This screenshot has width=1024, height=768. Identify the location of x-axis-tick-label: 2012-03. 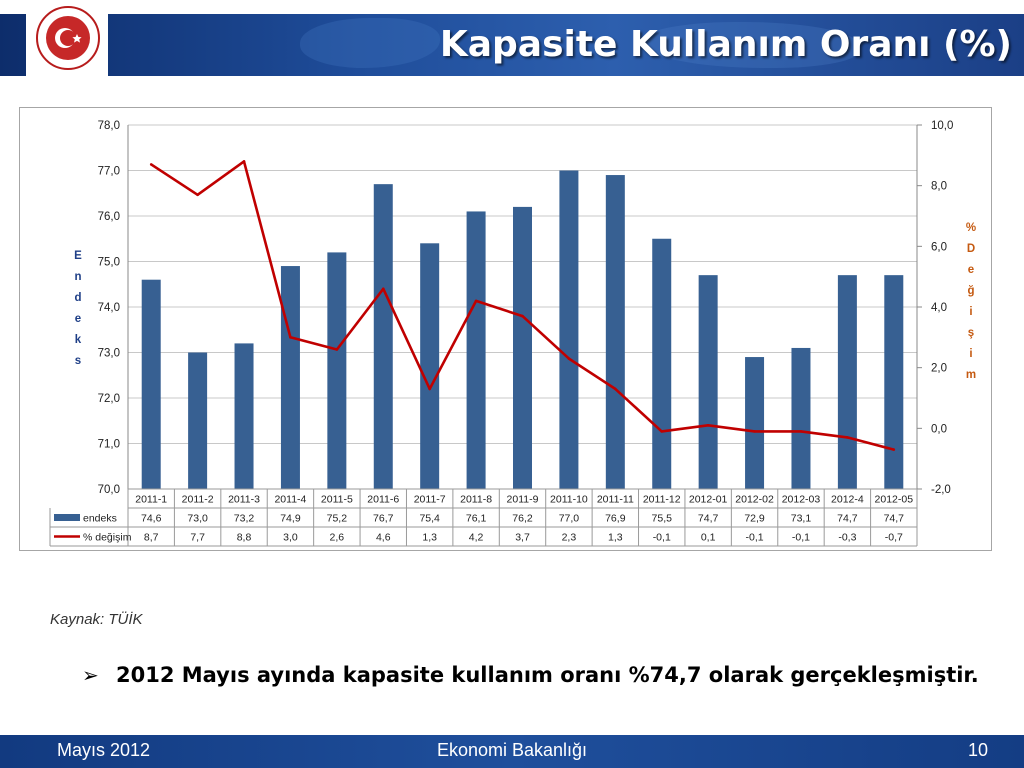
(801, 500).